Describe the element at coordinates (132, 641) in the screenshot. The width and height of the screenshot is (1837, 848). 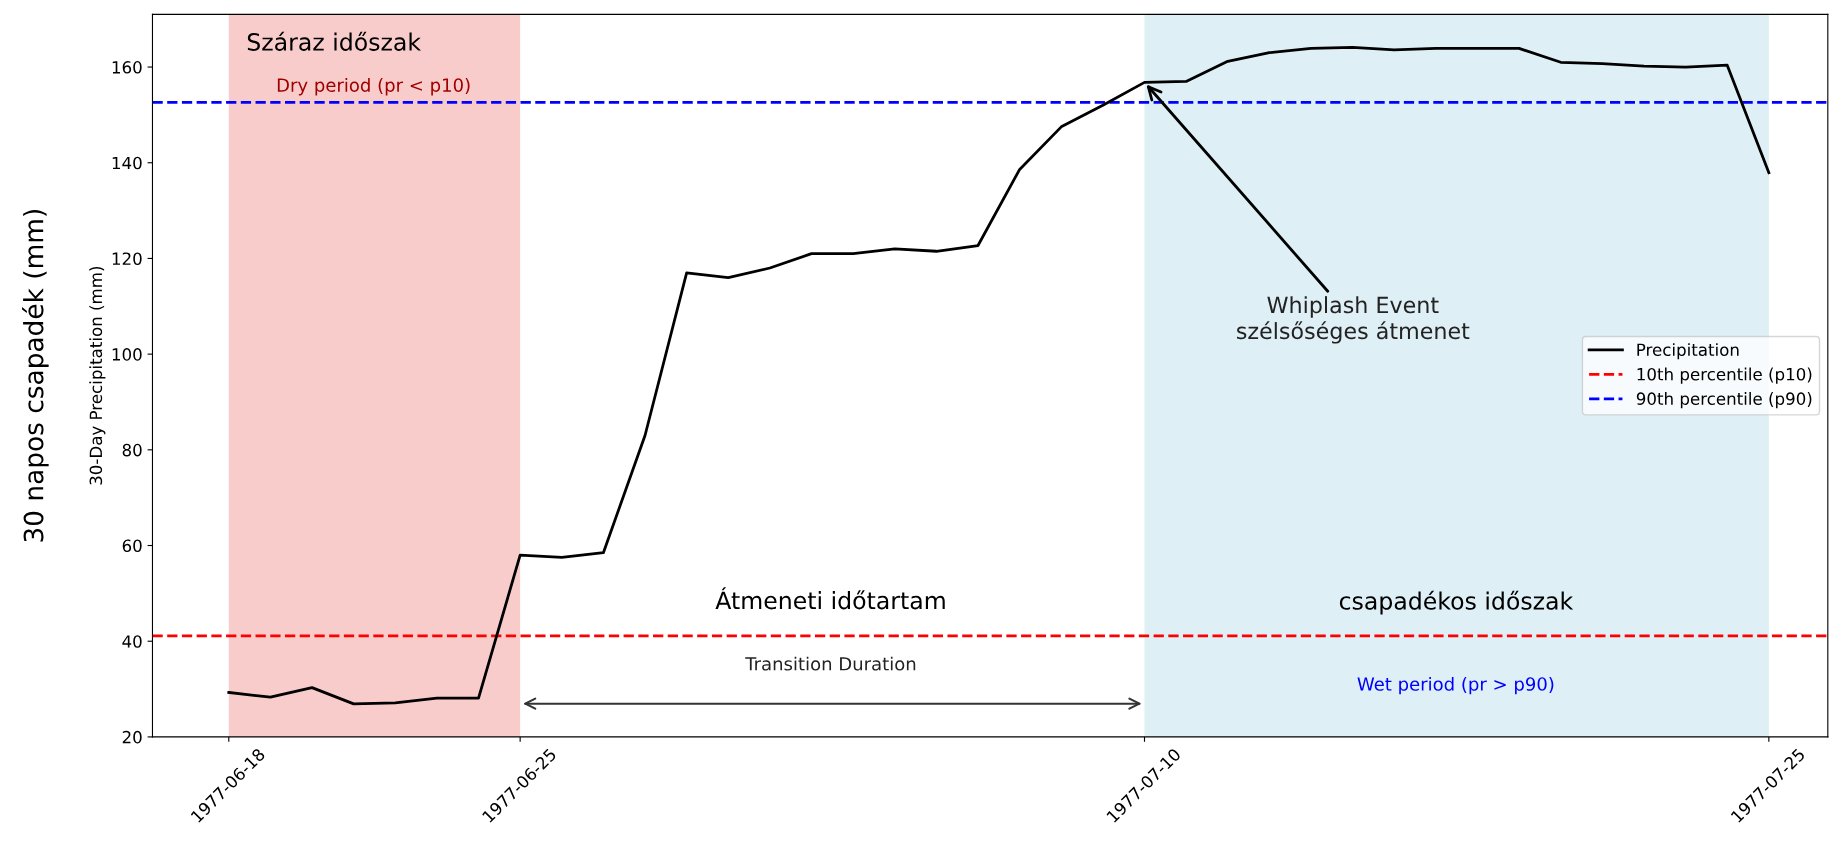
I see `y-tick-label: 40` at that location.